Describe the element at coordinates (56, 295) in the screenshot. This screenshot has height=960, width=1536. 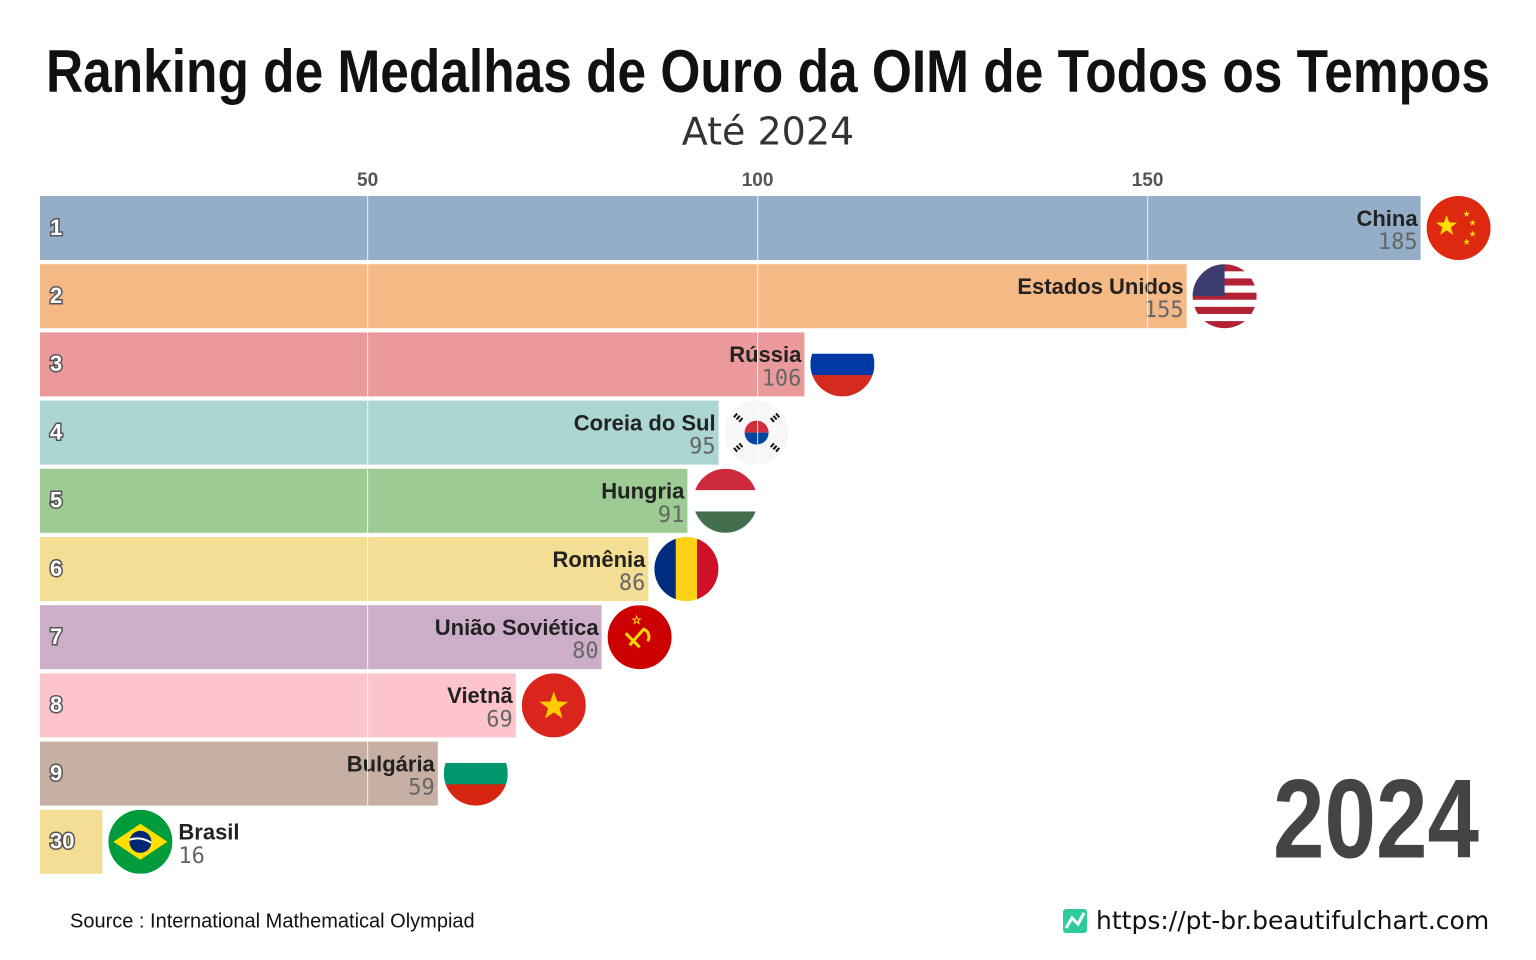
I see `rank-label: 2` at that location.